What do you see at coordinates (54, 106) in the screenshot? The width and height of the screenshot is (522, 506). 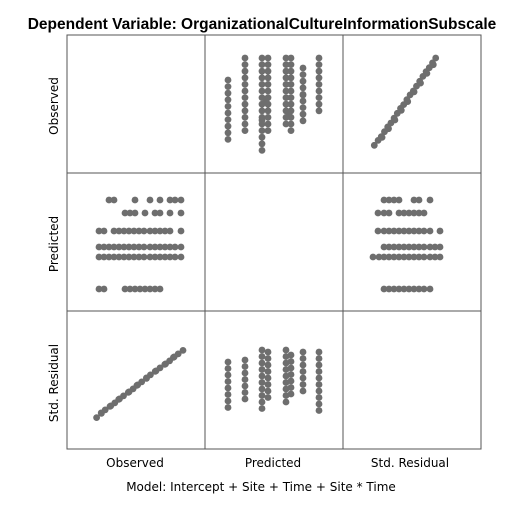 I see `row-label-observed: Observed` at bounding box center [54, 106].